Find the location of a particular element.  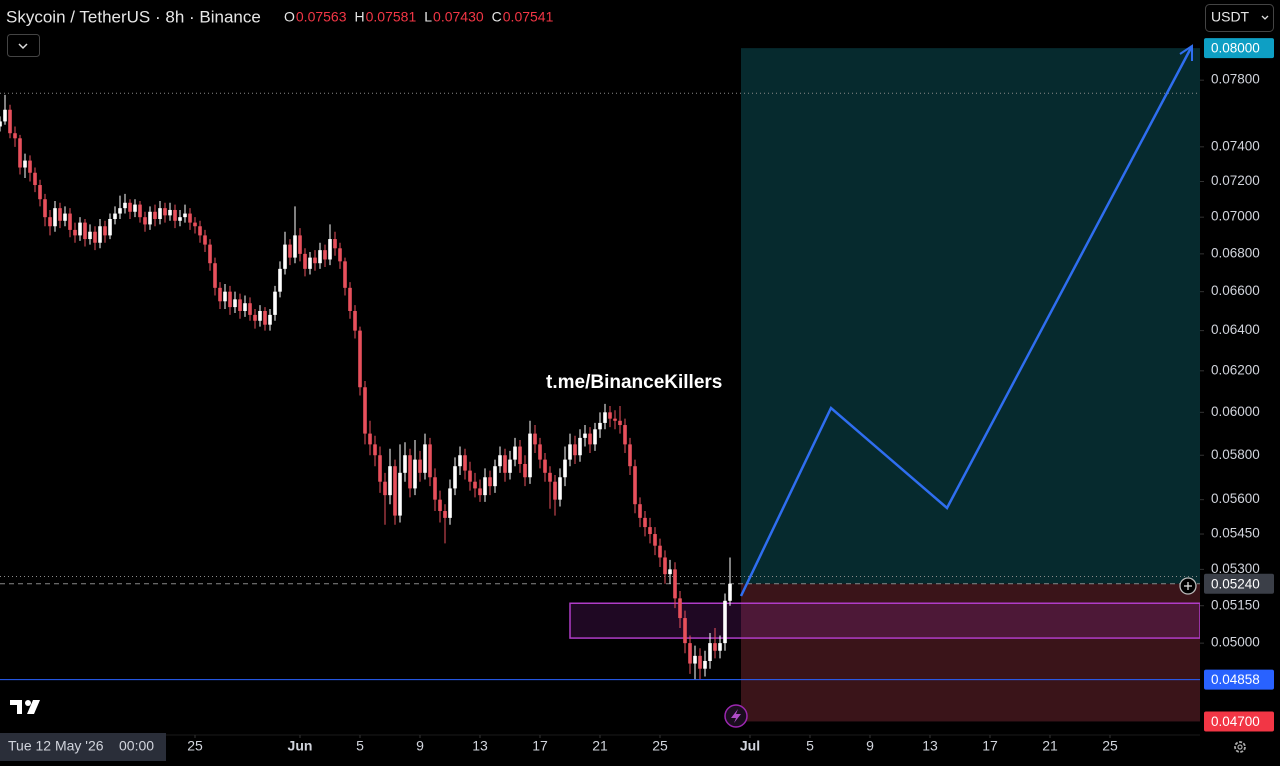

y-tick-label: 0.05000 is located at coordinates (1235, 642).